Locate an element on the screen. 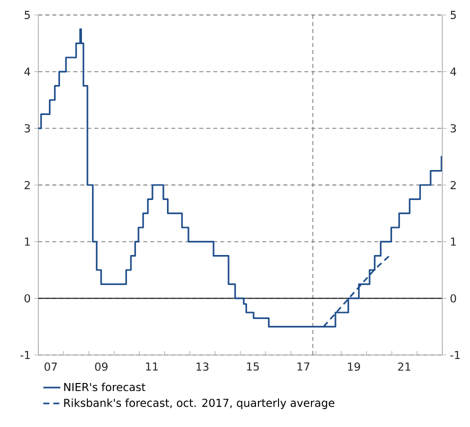 This screenshot has height=427, width=470. y2-tick-label: 4 is located at coordinates (453, 72).